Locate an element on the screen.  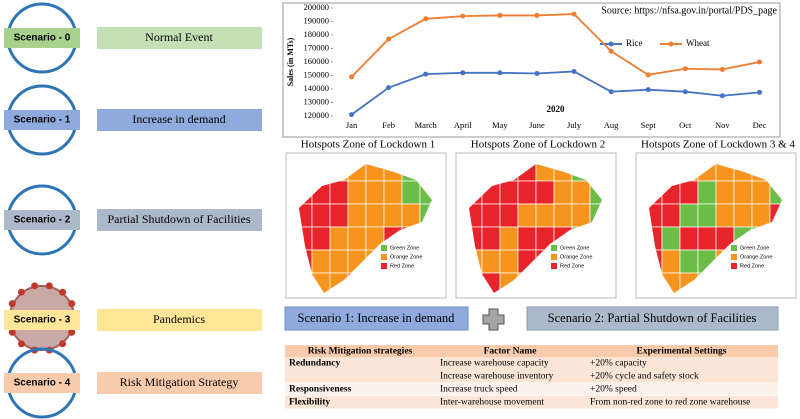
scenario-box-label: Scenario 1: Increase in demand is located at coordinates (377, 318).